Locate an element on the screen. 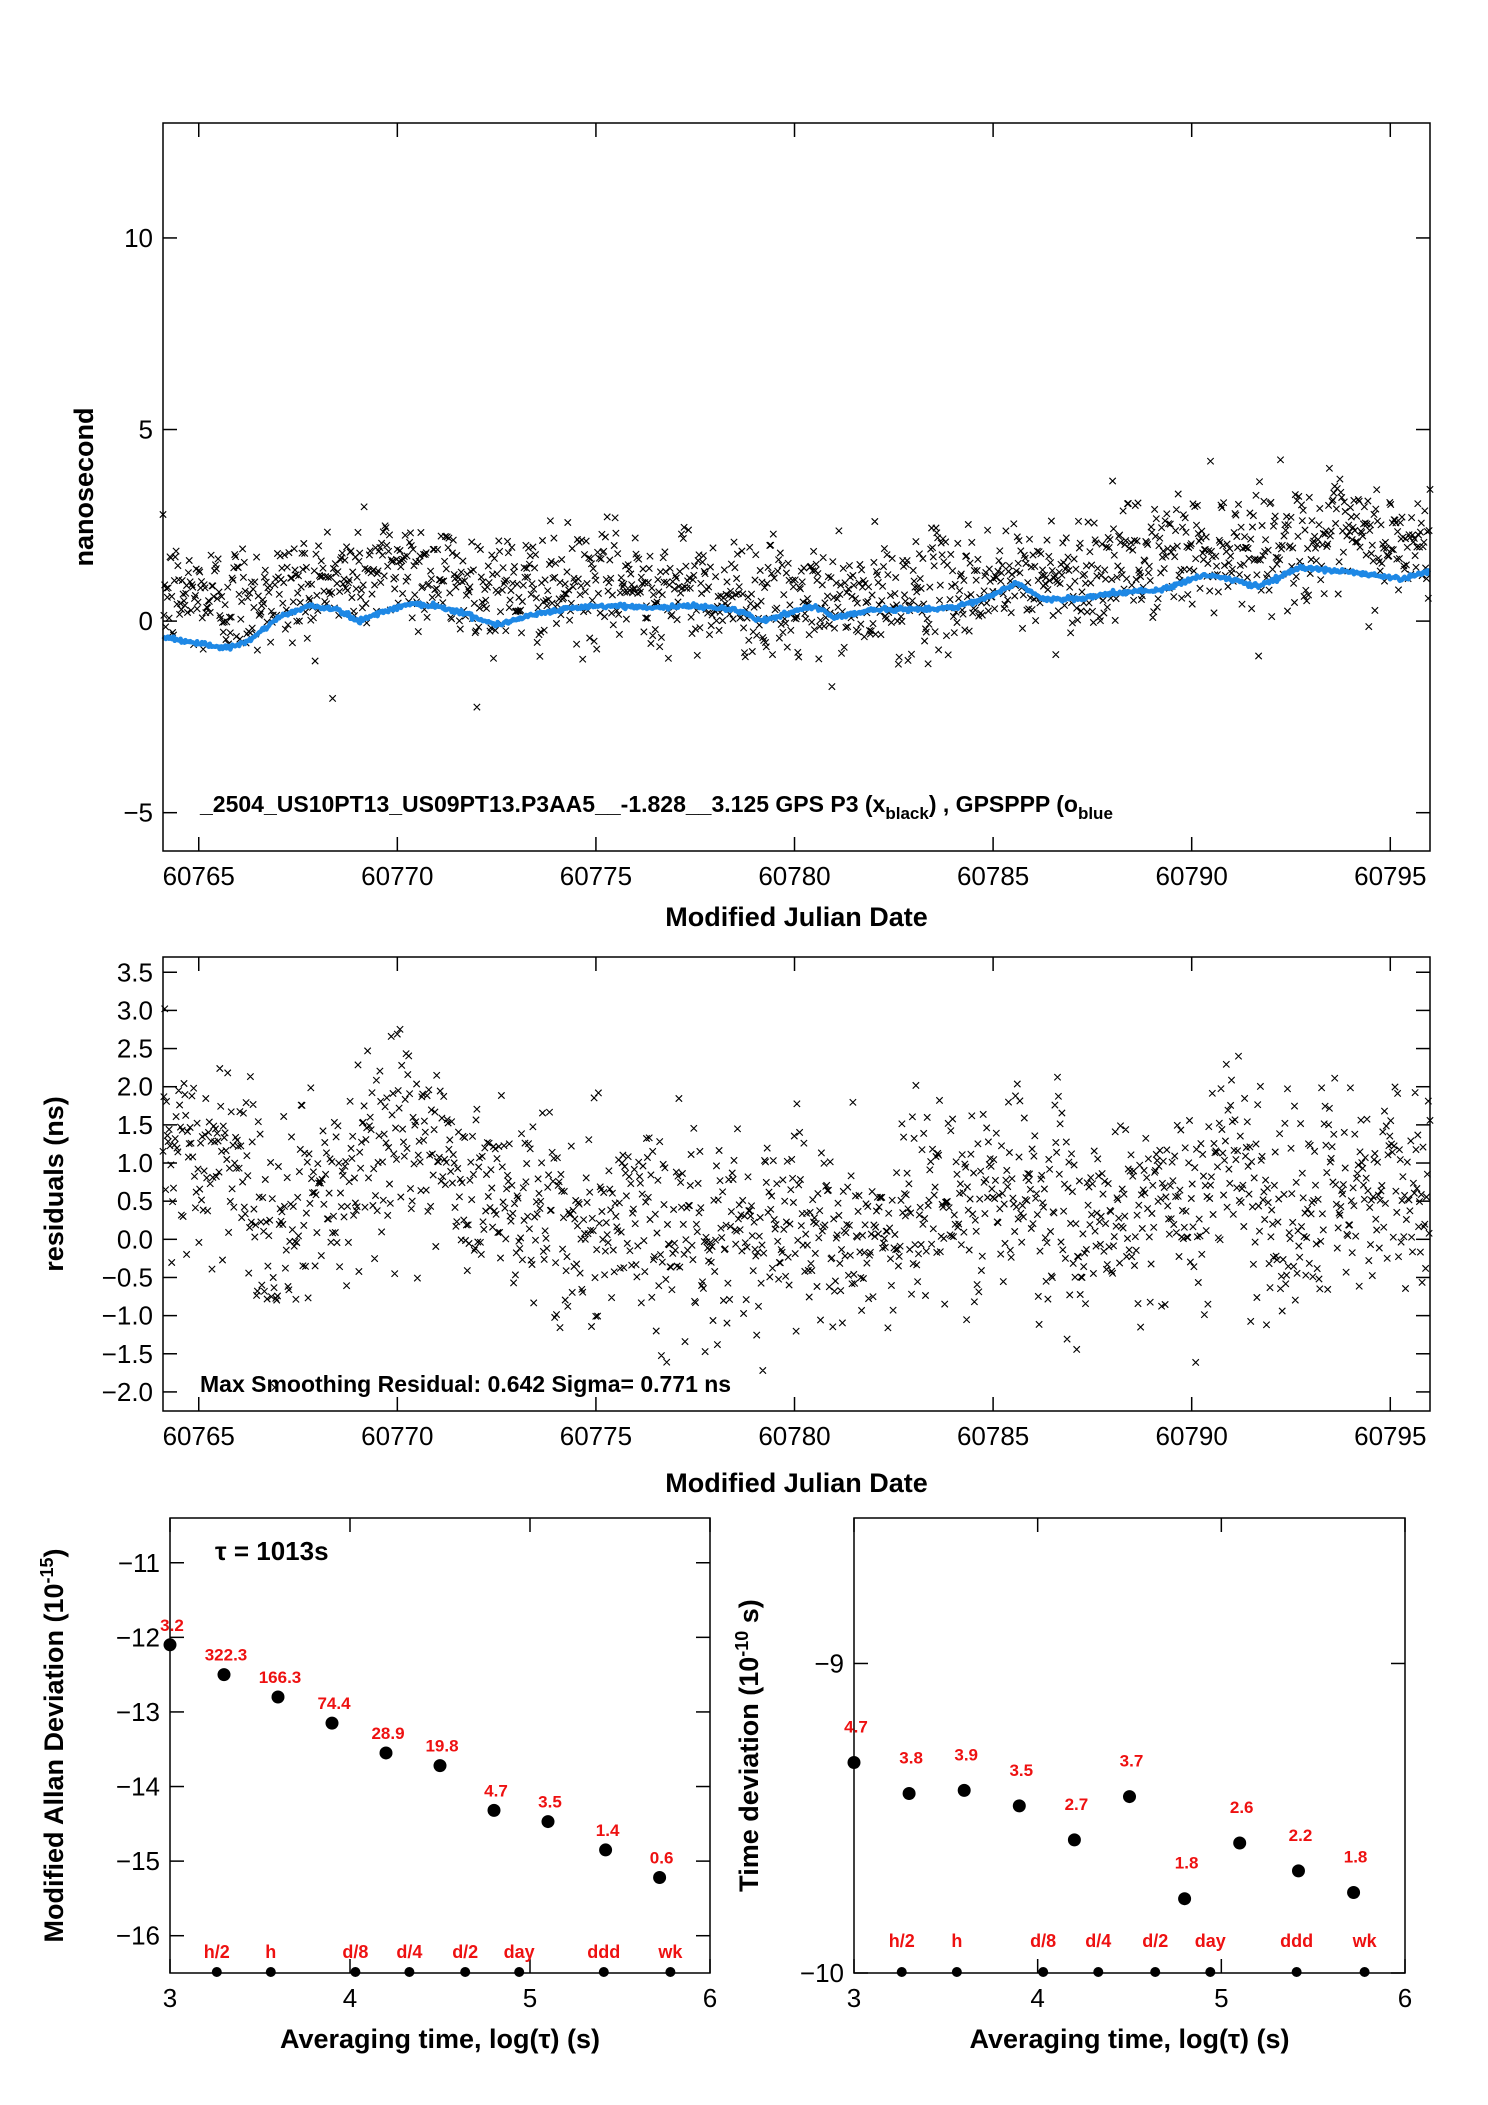 The image size is (1488, 2105). point-label: 0.6 is located at coordinates (662, 1858).